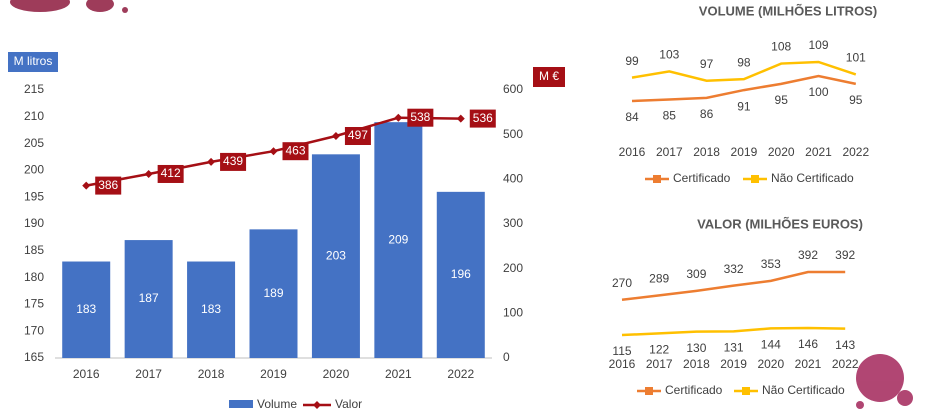  I want to click on y2-tick-label: 400, so click(513, 179).